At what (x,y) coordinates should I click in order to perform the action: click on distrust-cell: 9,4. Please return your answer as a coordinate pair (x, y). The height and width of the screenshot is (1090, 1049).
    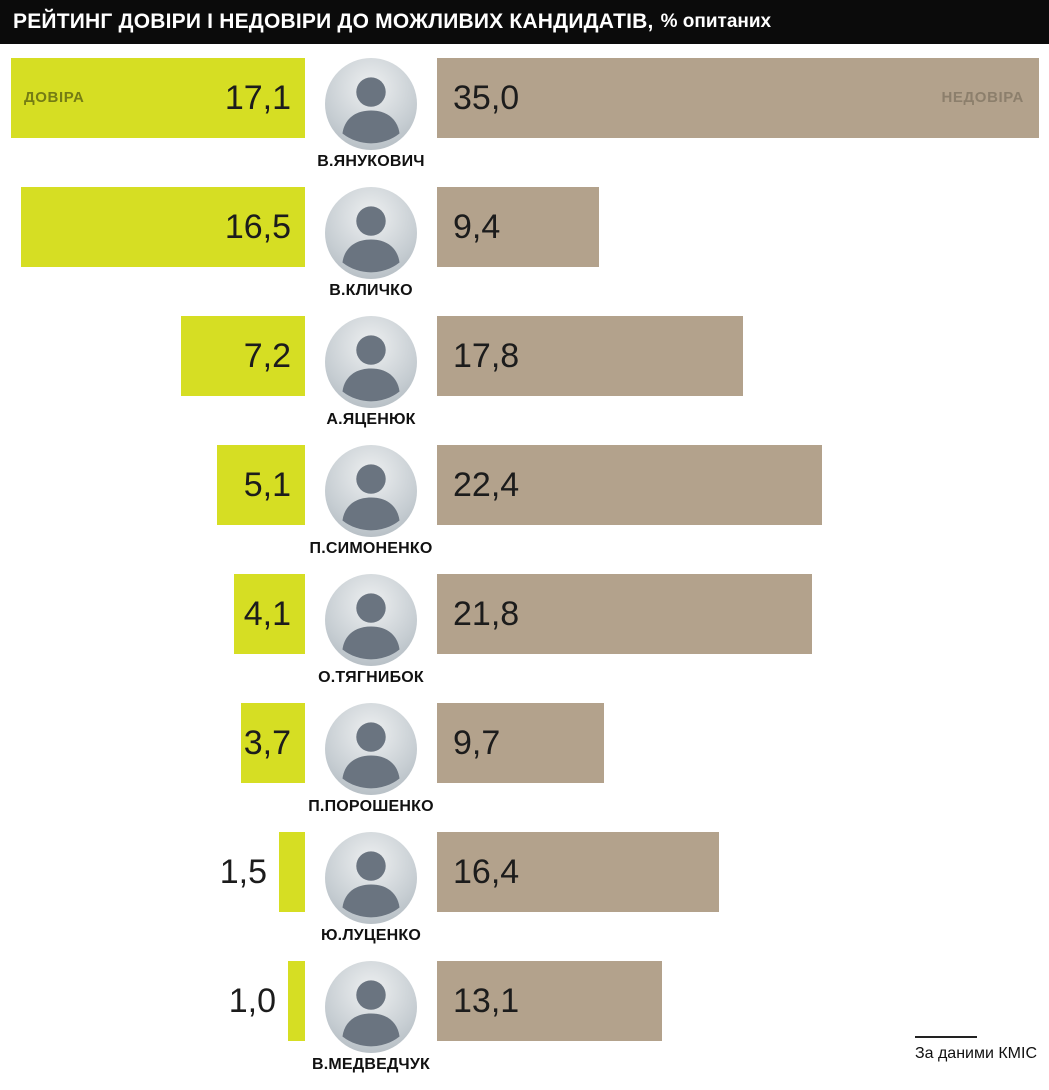
    Looking at the image, I should click on (738, 227).